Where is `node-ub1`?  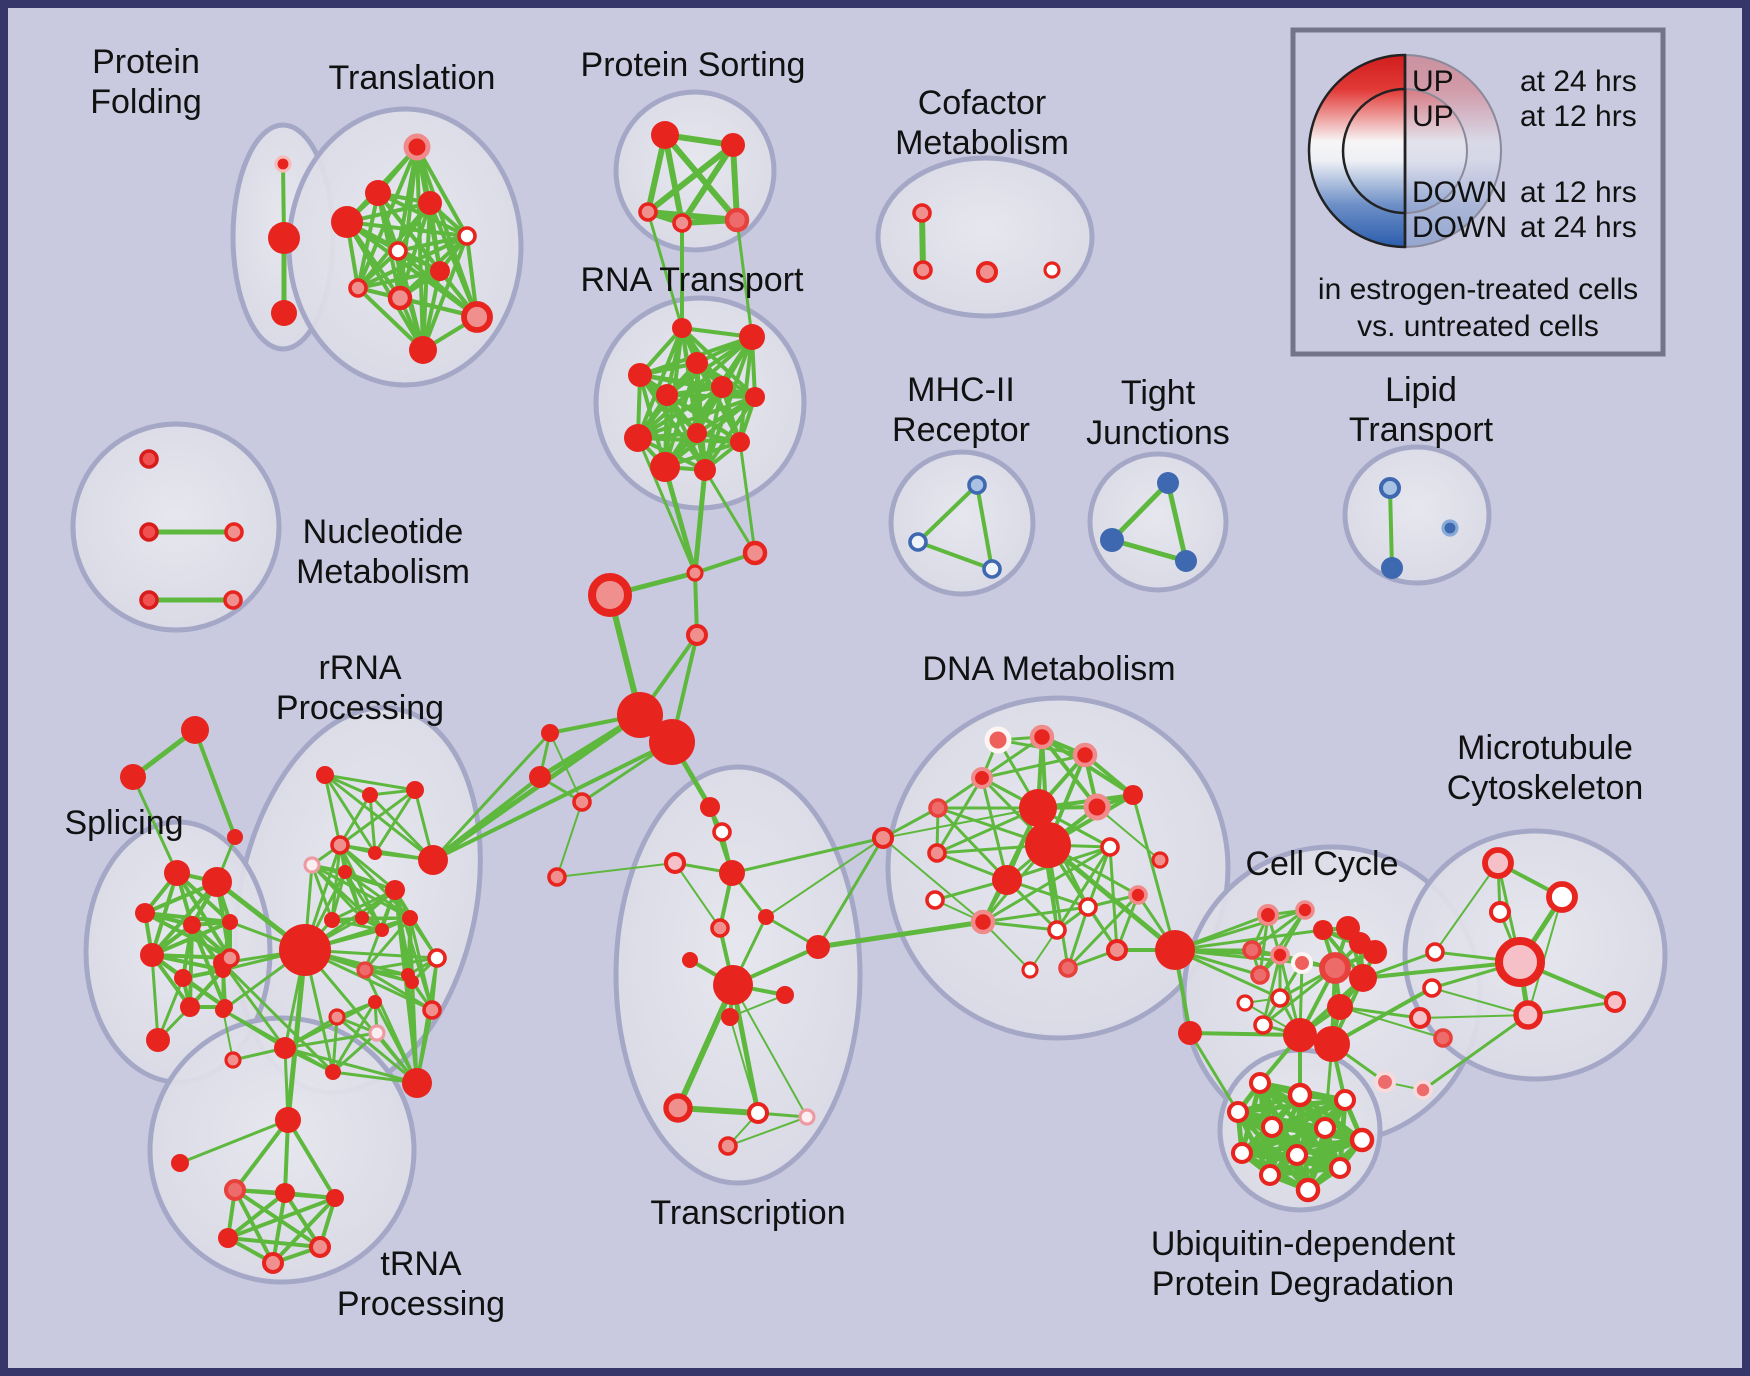 node-ub1 is located at coordinates (1260, 1083).